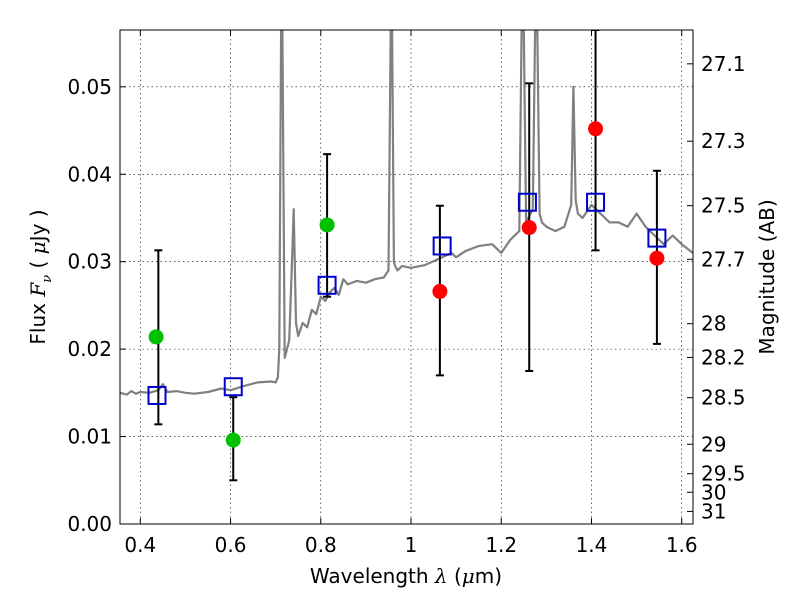  What do you see at coordinates (231, 545) in the screenshot?
I see `x-tick-label: 0.6` at bounding box center [231, 545].